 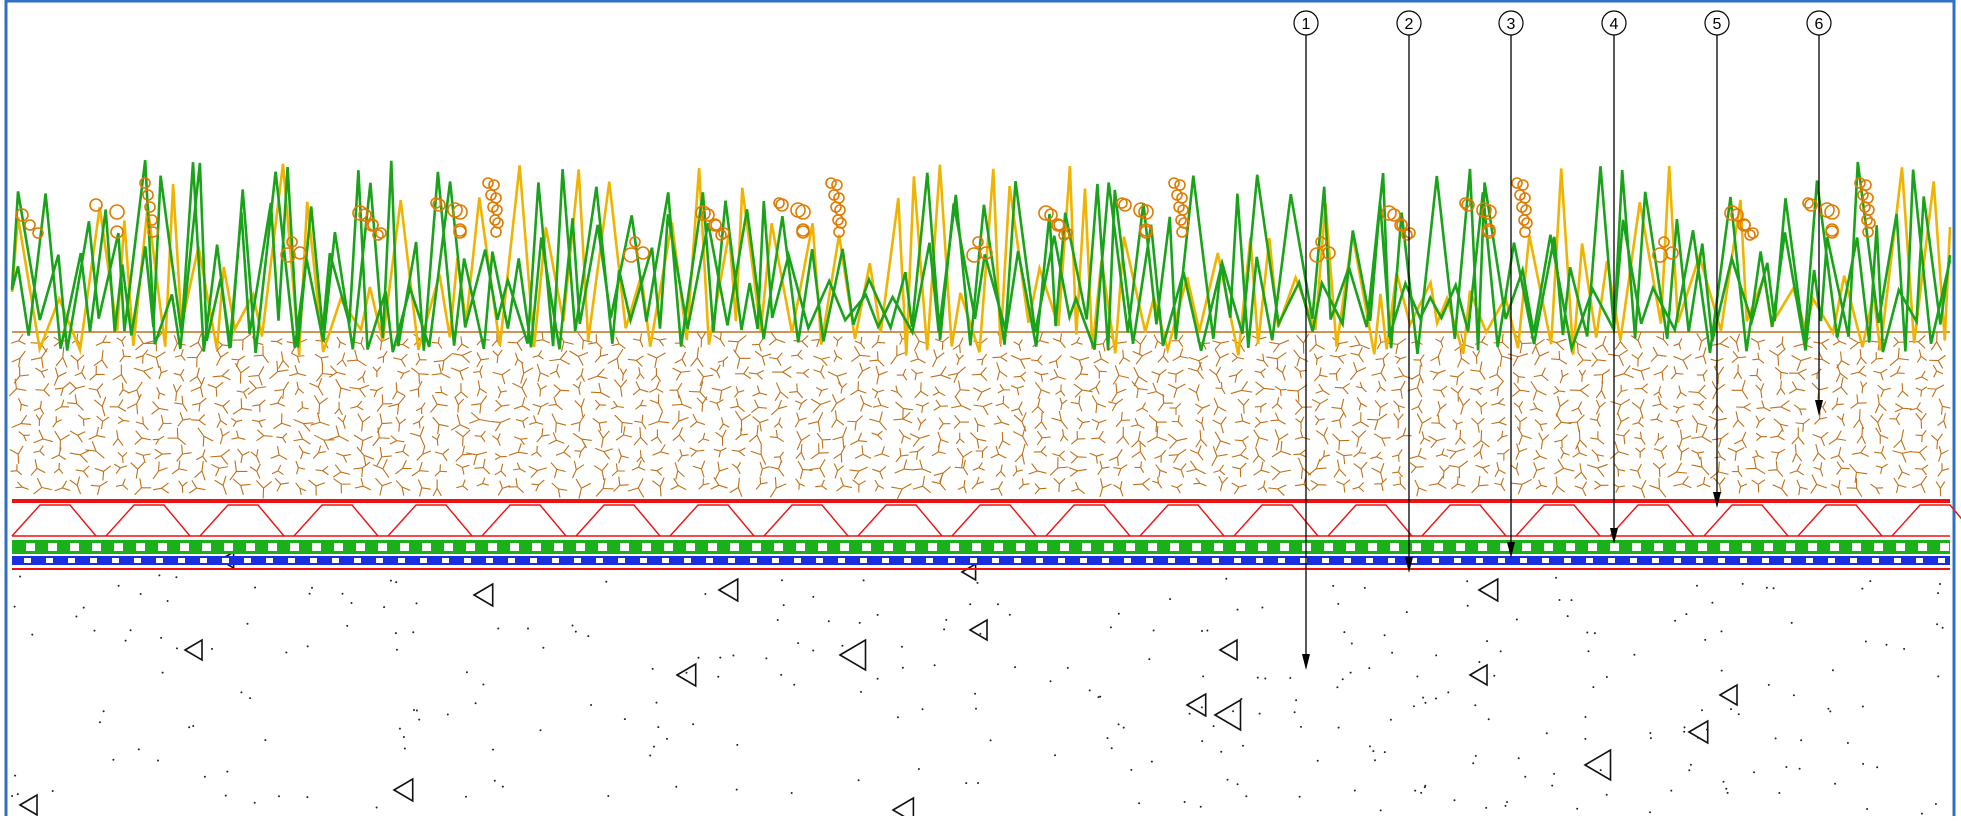 What do you see at coordinates (1819, 408) in the screenshot?
I see `callout-6-arrow` at bounding box center [1819, 408].